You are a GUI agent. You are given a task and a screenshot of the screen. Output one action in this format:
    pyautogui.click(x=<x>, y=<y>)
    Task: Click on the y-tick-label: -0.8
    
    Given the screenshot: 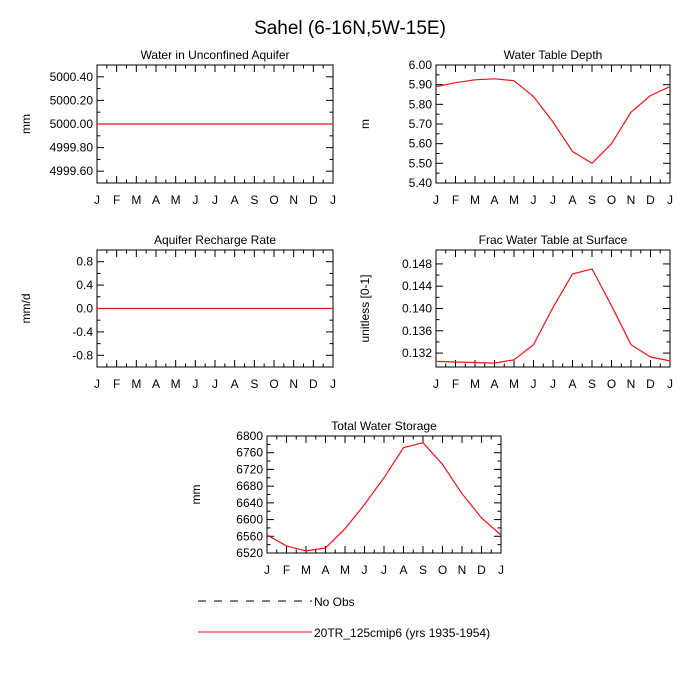 What is the action you would take?
    pyautogui.click(x=82, y=355)
    